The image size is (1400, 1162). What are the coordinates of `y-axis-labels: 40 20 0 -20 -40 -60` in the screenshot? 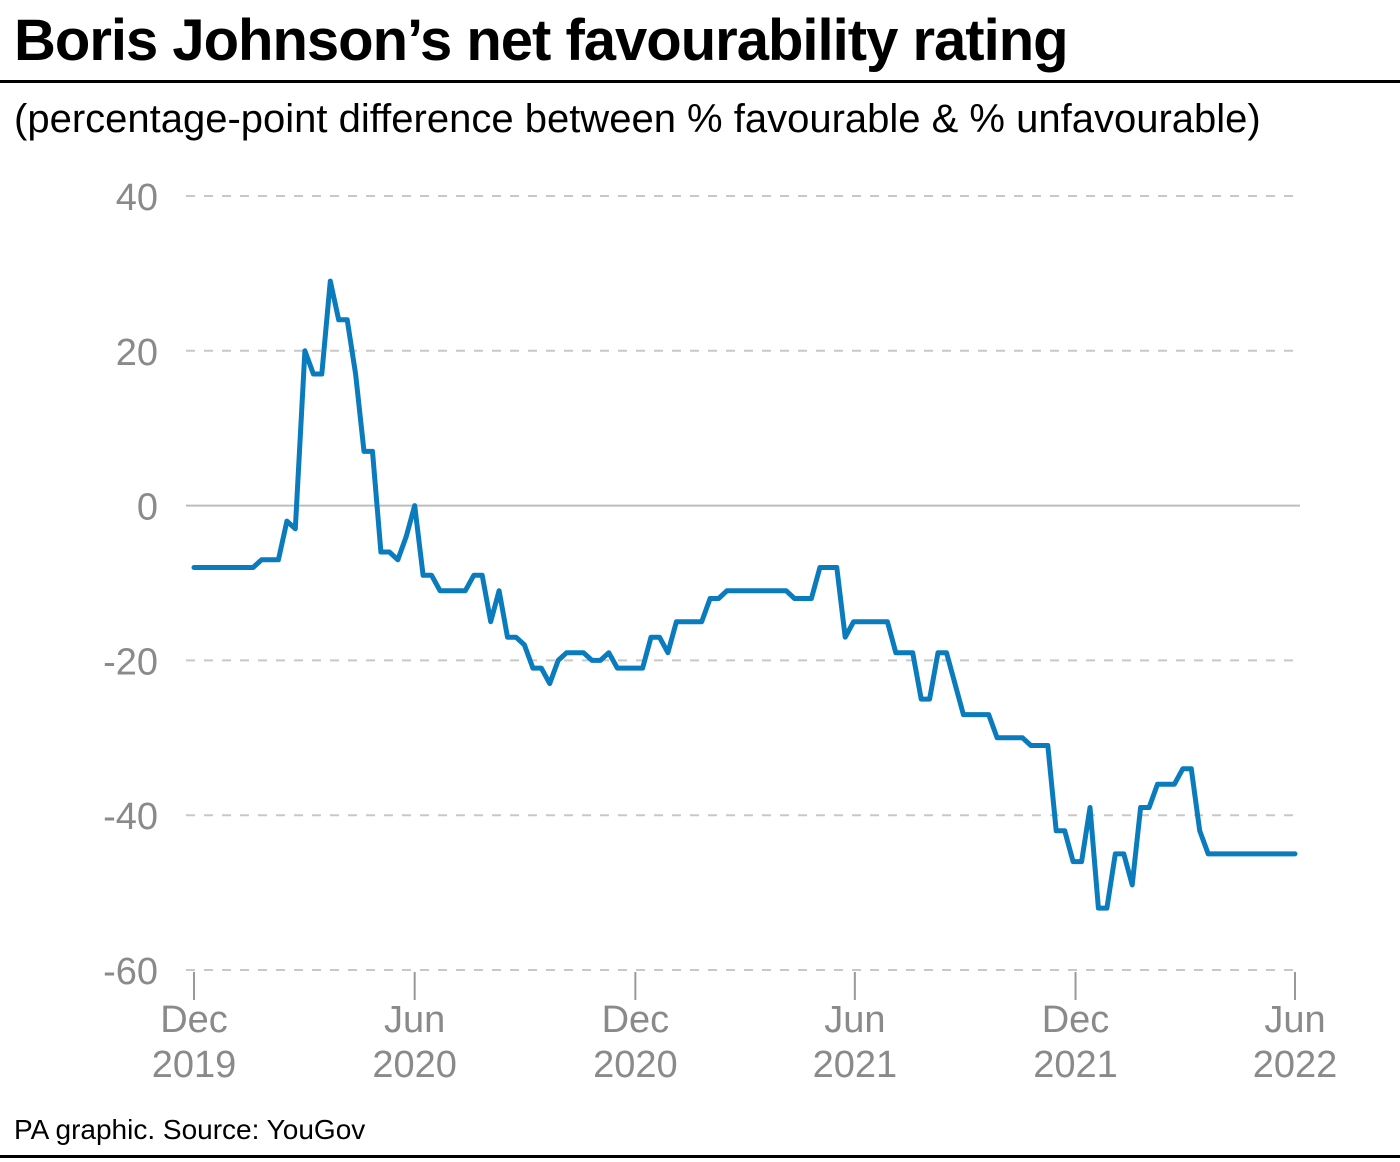 It's located at (130, 585).